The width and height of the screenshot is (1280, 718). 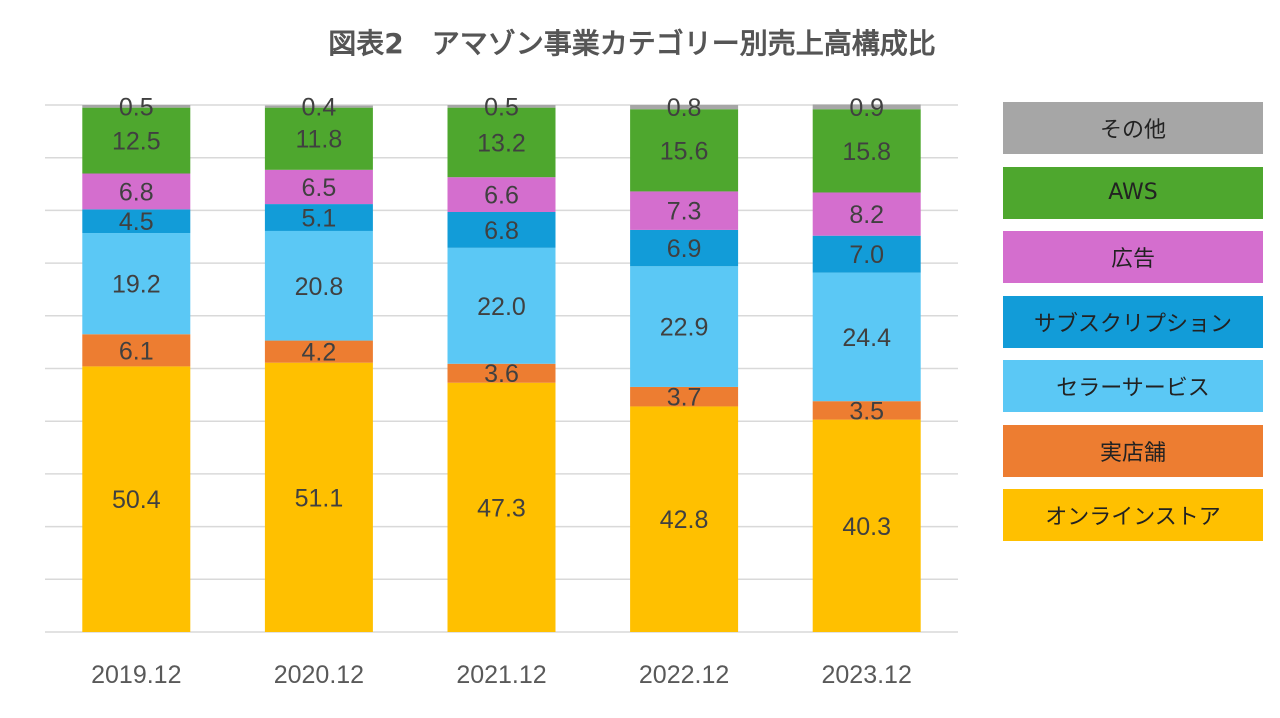 I want to click on data-label: 3.6, so click(x=501, y=374).